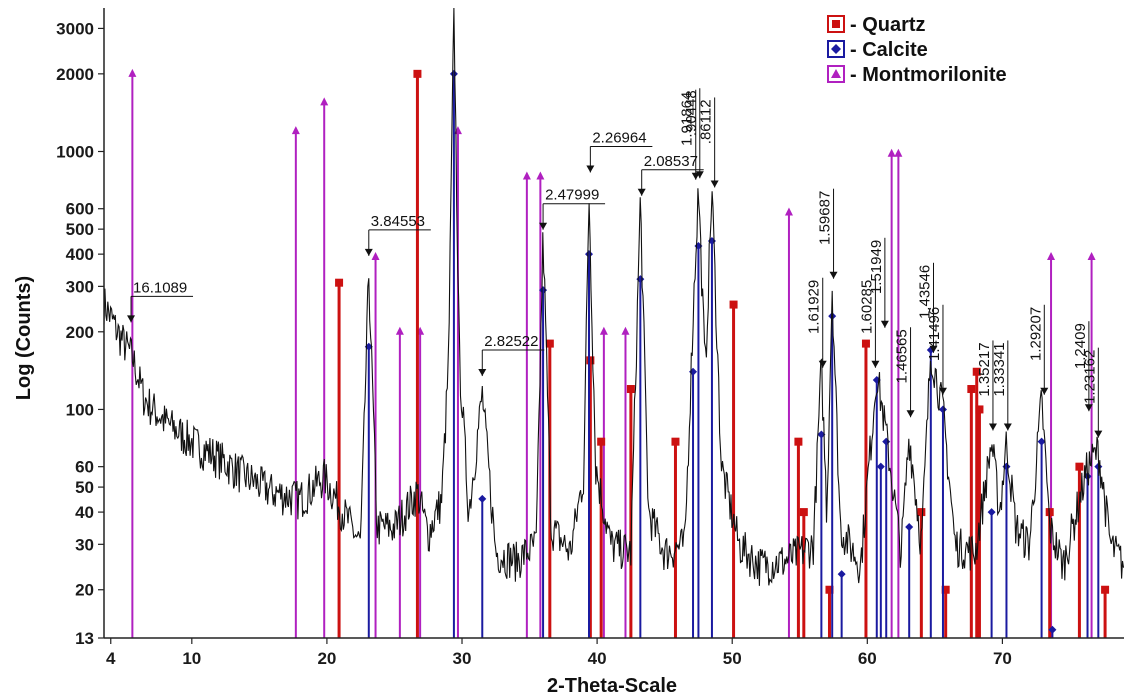 The height and width of the screenshot is (697, 1128). What do you see at coordinates (999, 369) in the screenshot?
I see `peak-label: 1.33341` at bounding box center [999, 369].